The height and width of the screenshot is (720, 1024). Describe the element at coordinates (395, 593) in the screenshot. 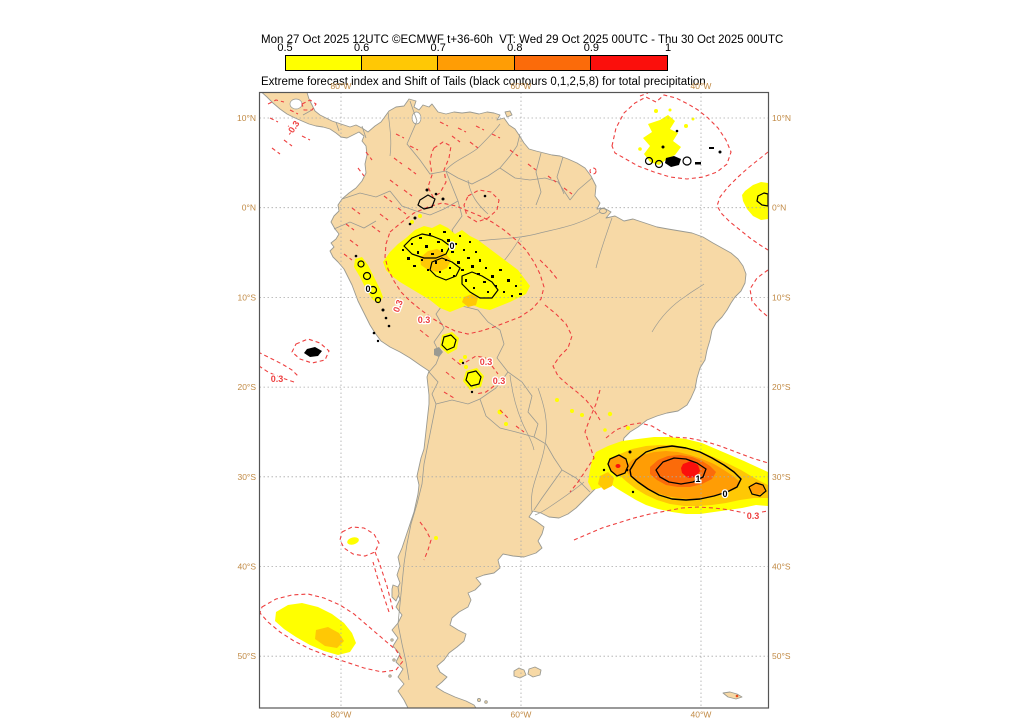

I see `chiloe-island` at that location.